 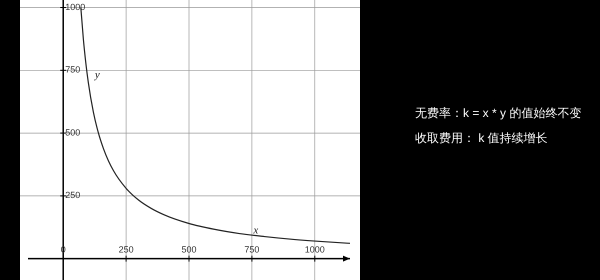 I want to click on annotation: x, so click(x=255, y=230).